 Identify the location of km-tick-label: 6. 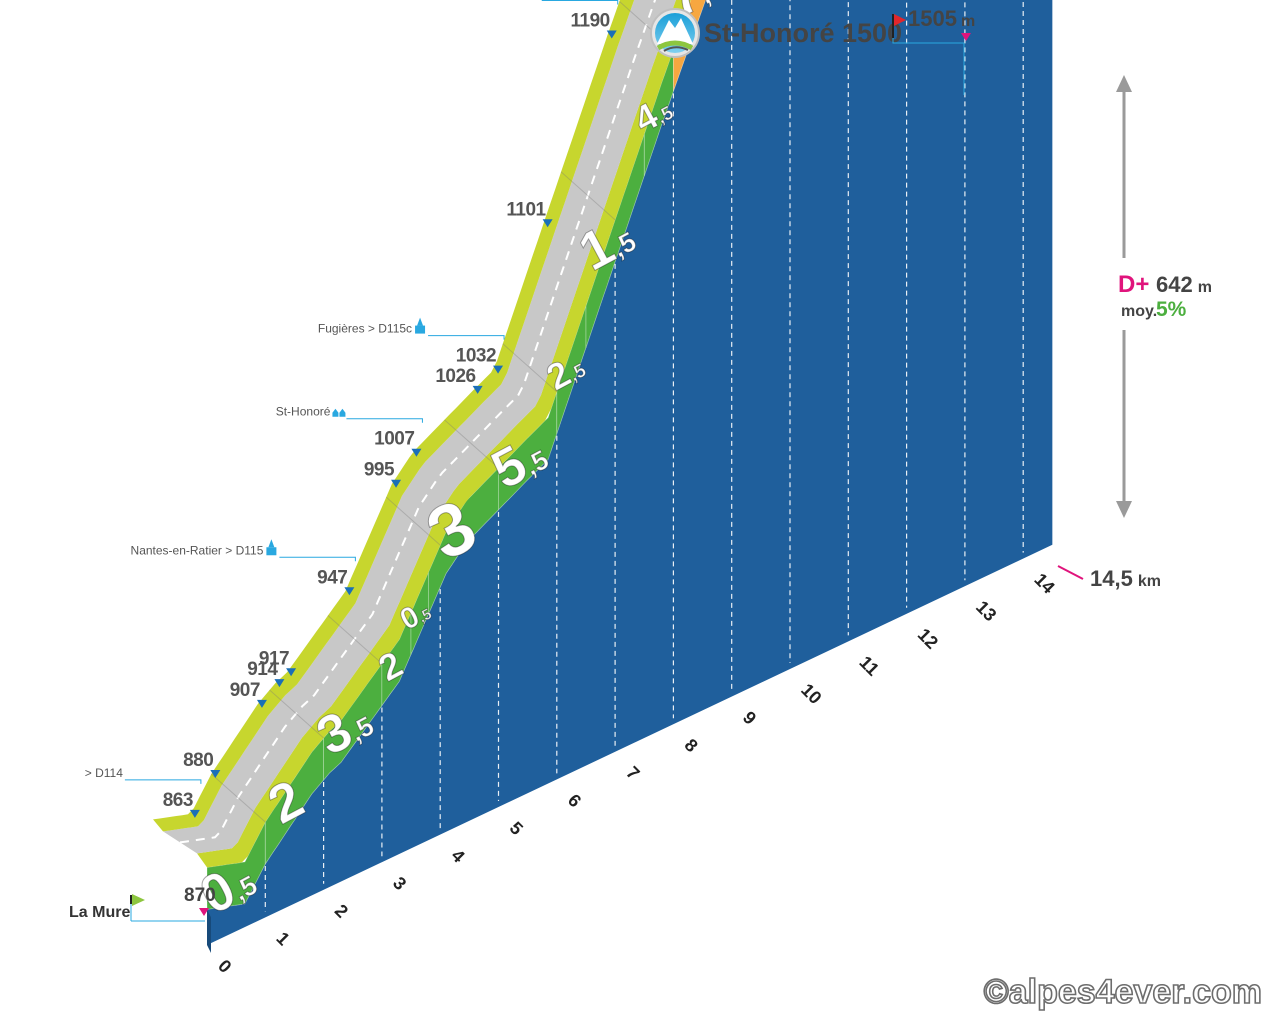
(574, 800).